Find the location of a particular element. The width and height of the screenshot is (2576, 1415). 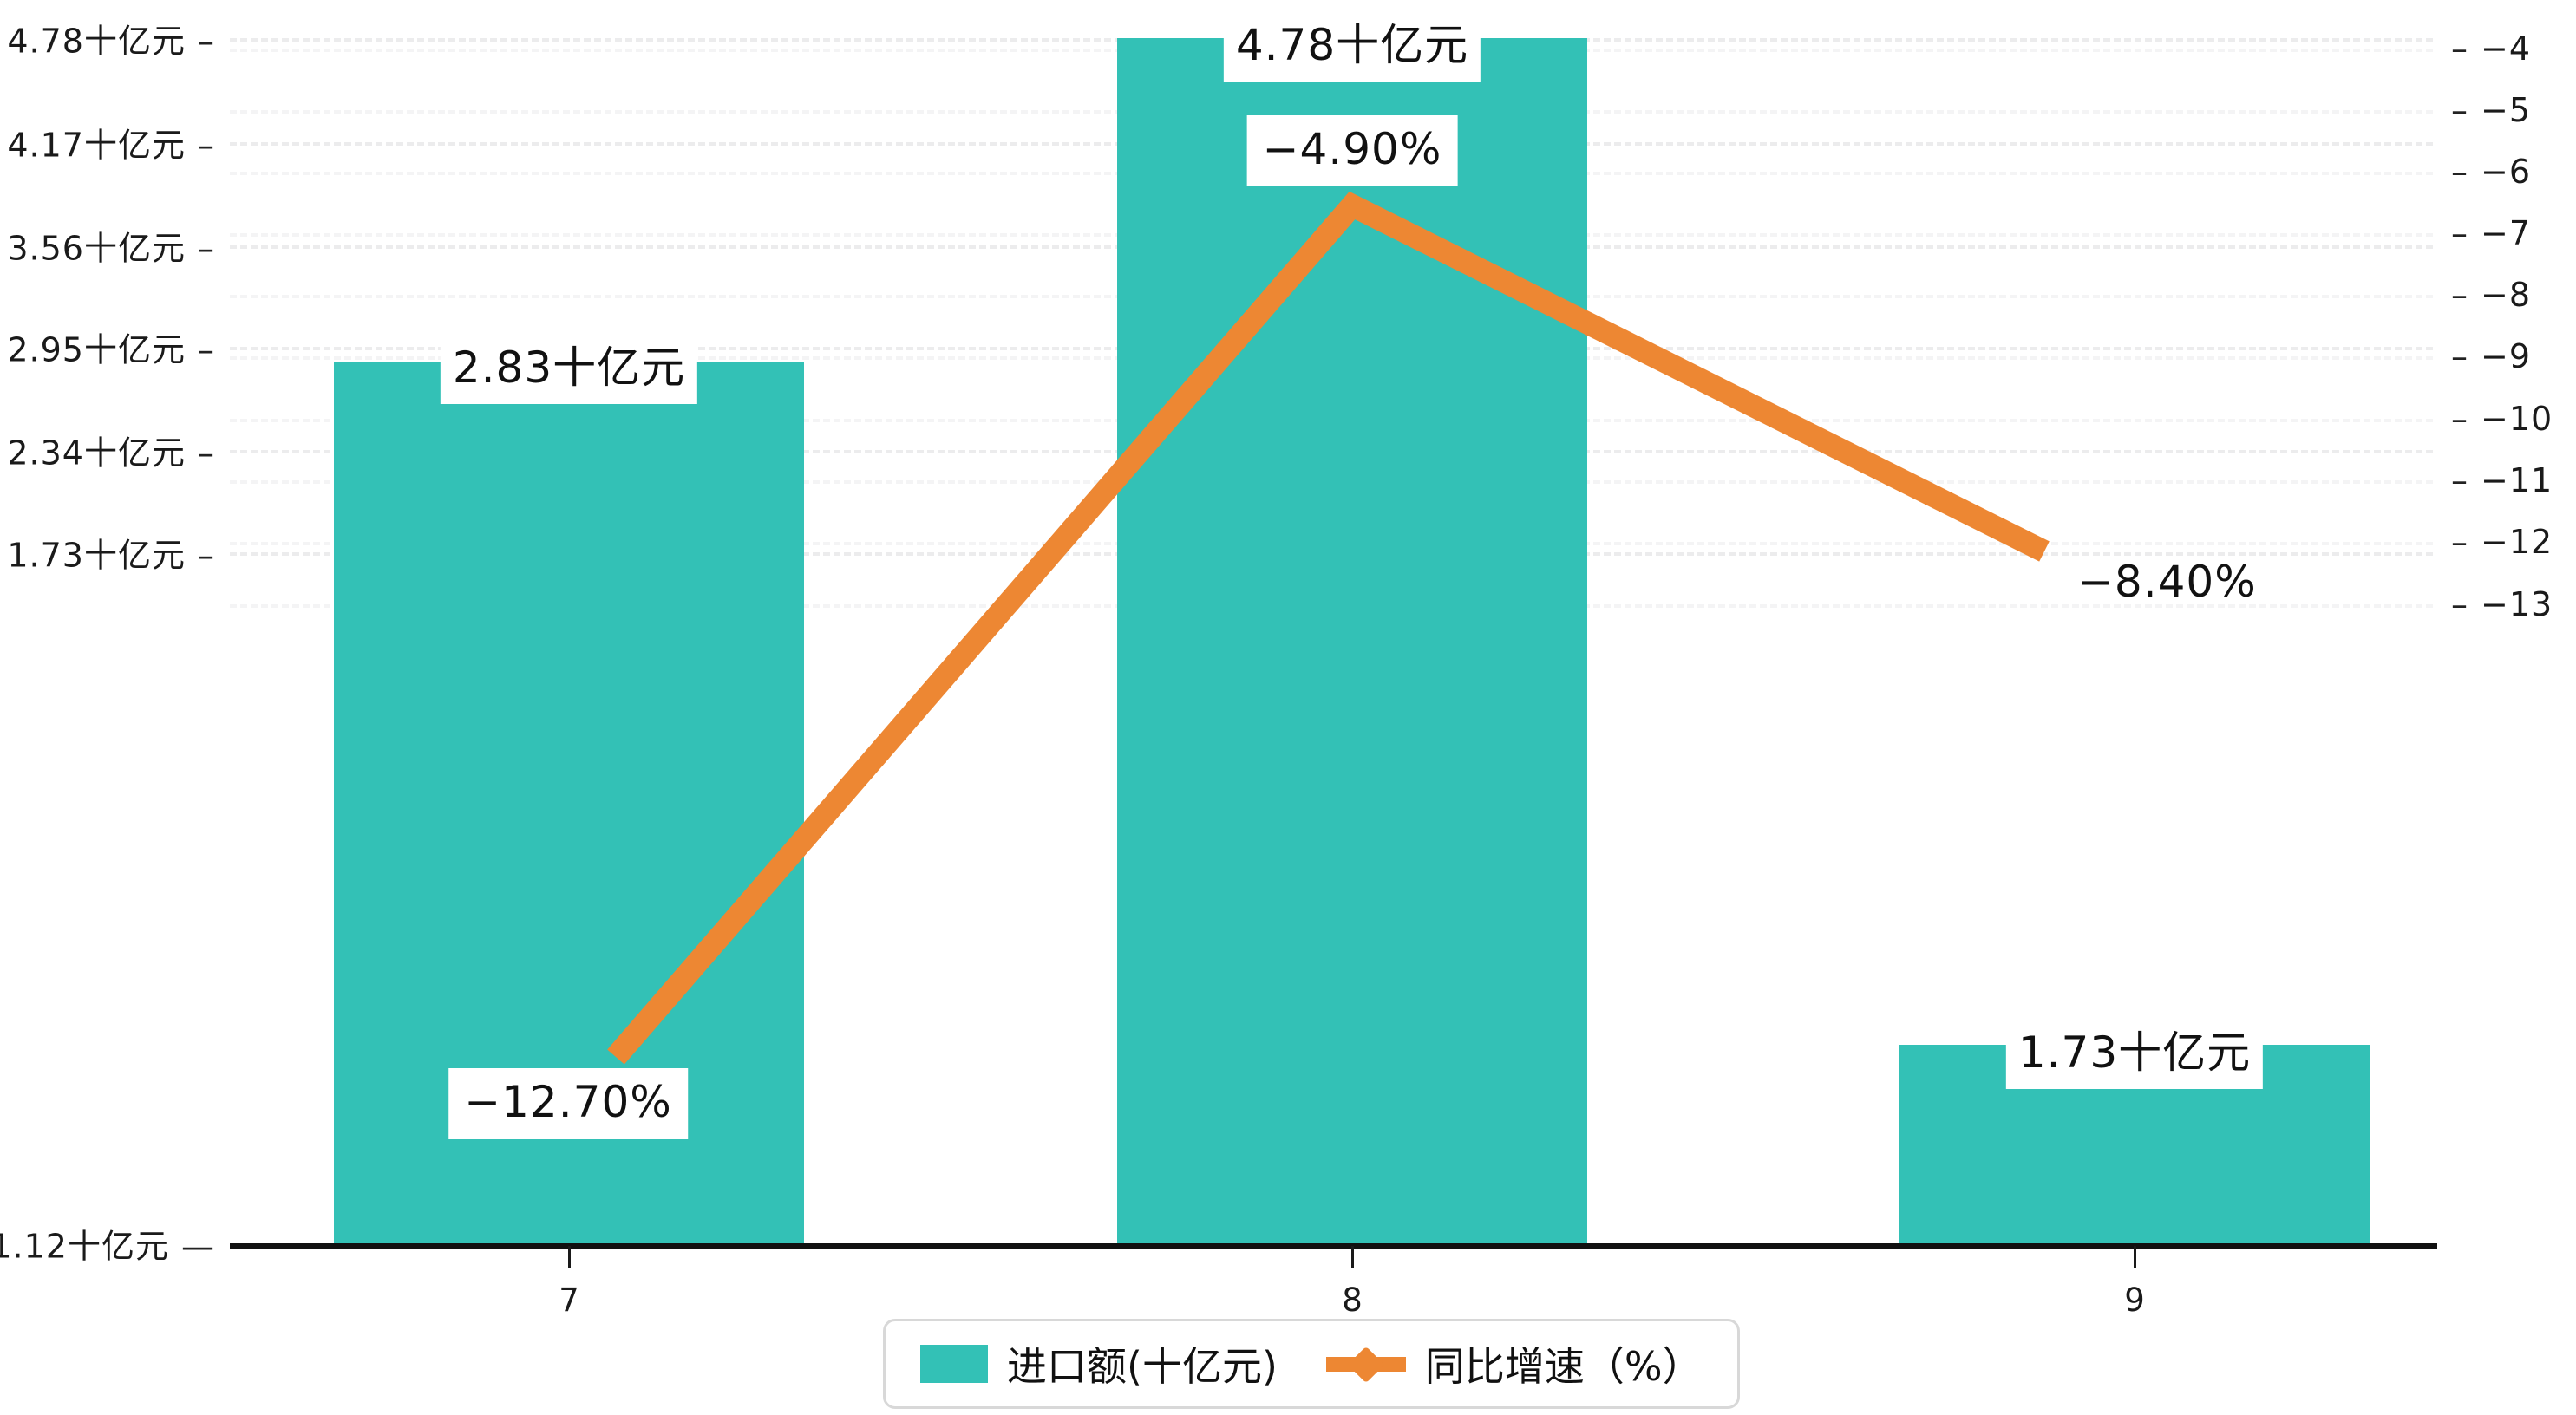

legend-line-marker-icon is located at coordinates (1366, 1365).